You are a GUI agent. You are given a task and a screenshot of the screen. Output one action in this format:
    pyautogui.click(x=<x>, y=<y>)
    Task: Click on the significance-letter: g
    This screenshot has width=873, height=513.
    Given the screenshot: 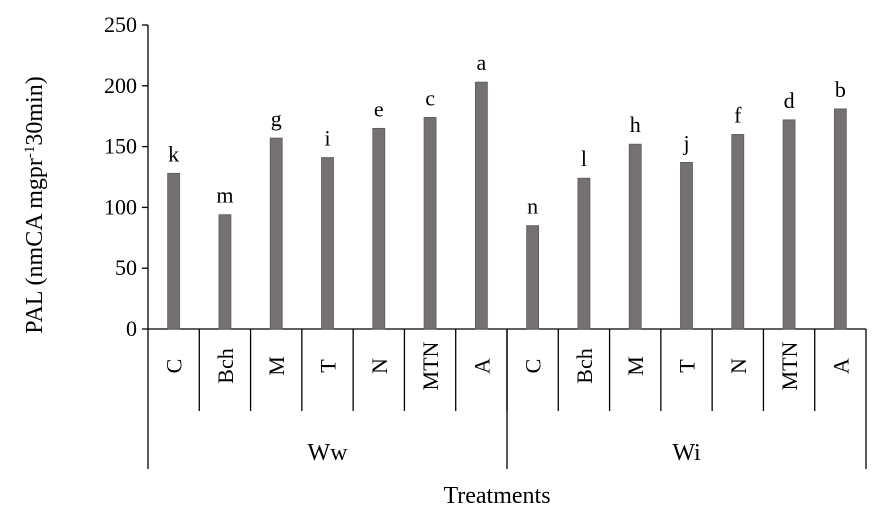 What is the action you would take?
    pyautogui.click(x=276, y=118)
    